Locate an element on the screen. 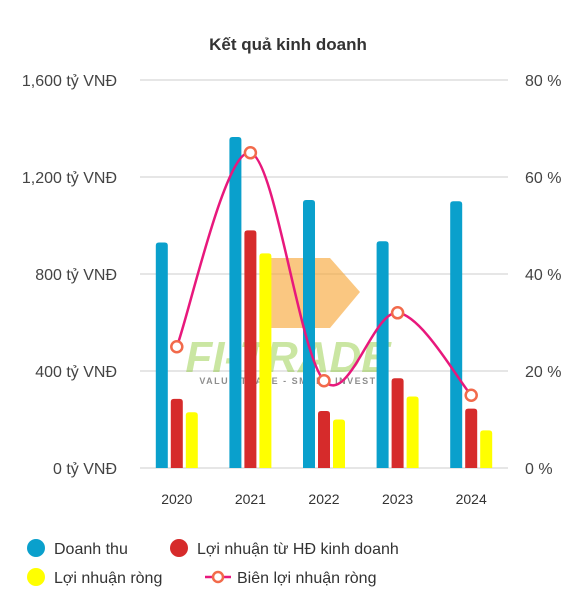 The width and height of the screenshot is (577, 603). legend-marker-swatch is located at coordinates (218, 577).